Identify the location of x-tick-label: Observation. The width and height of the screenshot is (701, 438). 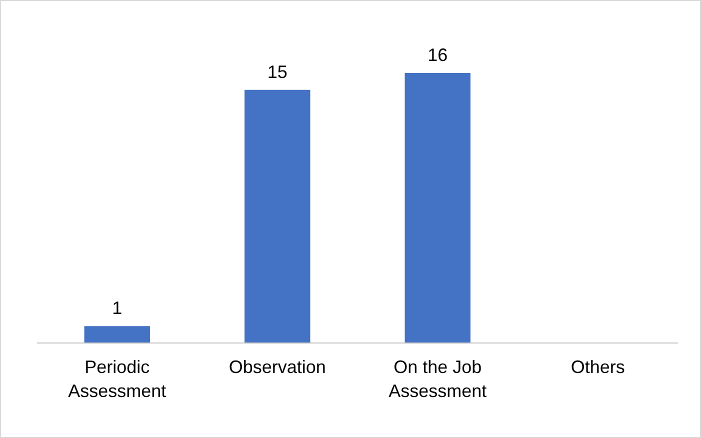
(277, 367).